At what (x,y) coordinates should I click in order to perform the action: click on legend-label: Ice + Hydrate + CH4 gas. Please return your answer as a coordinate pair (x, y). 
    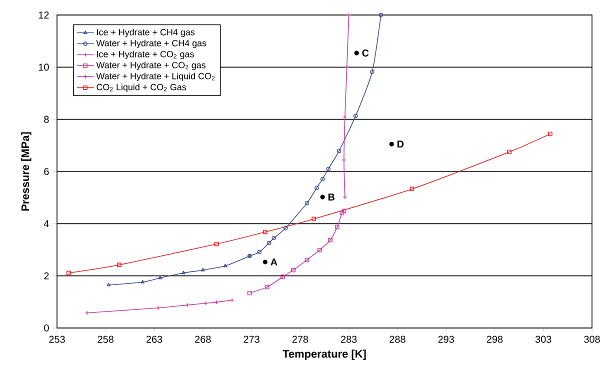
    Looking at the image, I should click on (146, 33).